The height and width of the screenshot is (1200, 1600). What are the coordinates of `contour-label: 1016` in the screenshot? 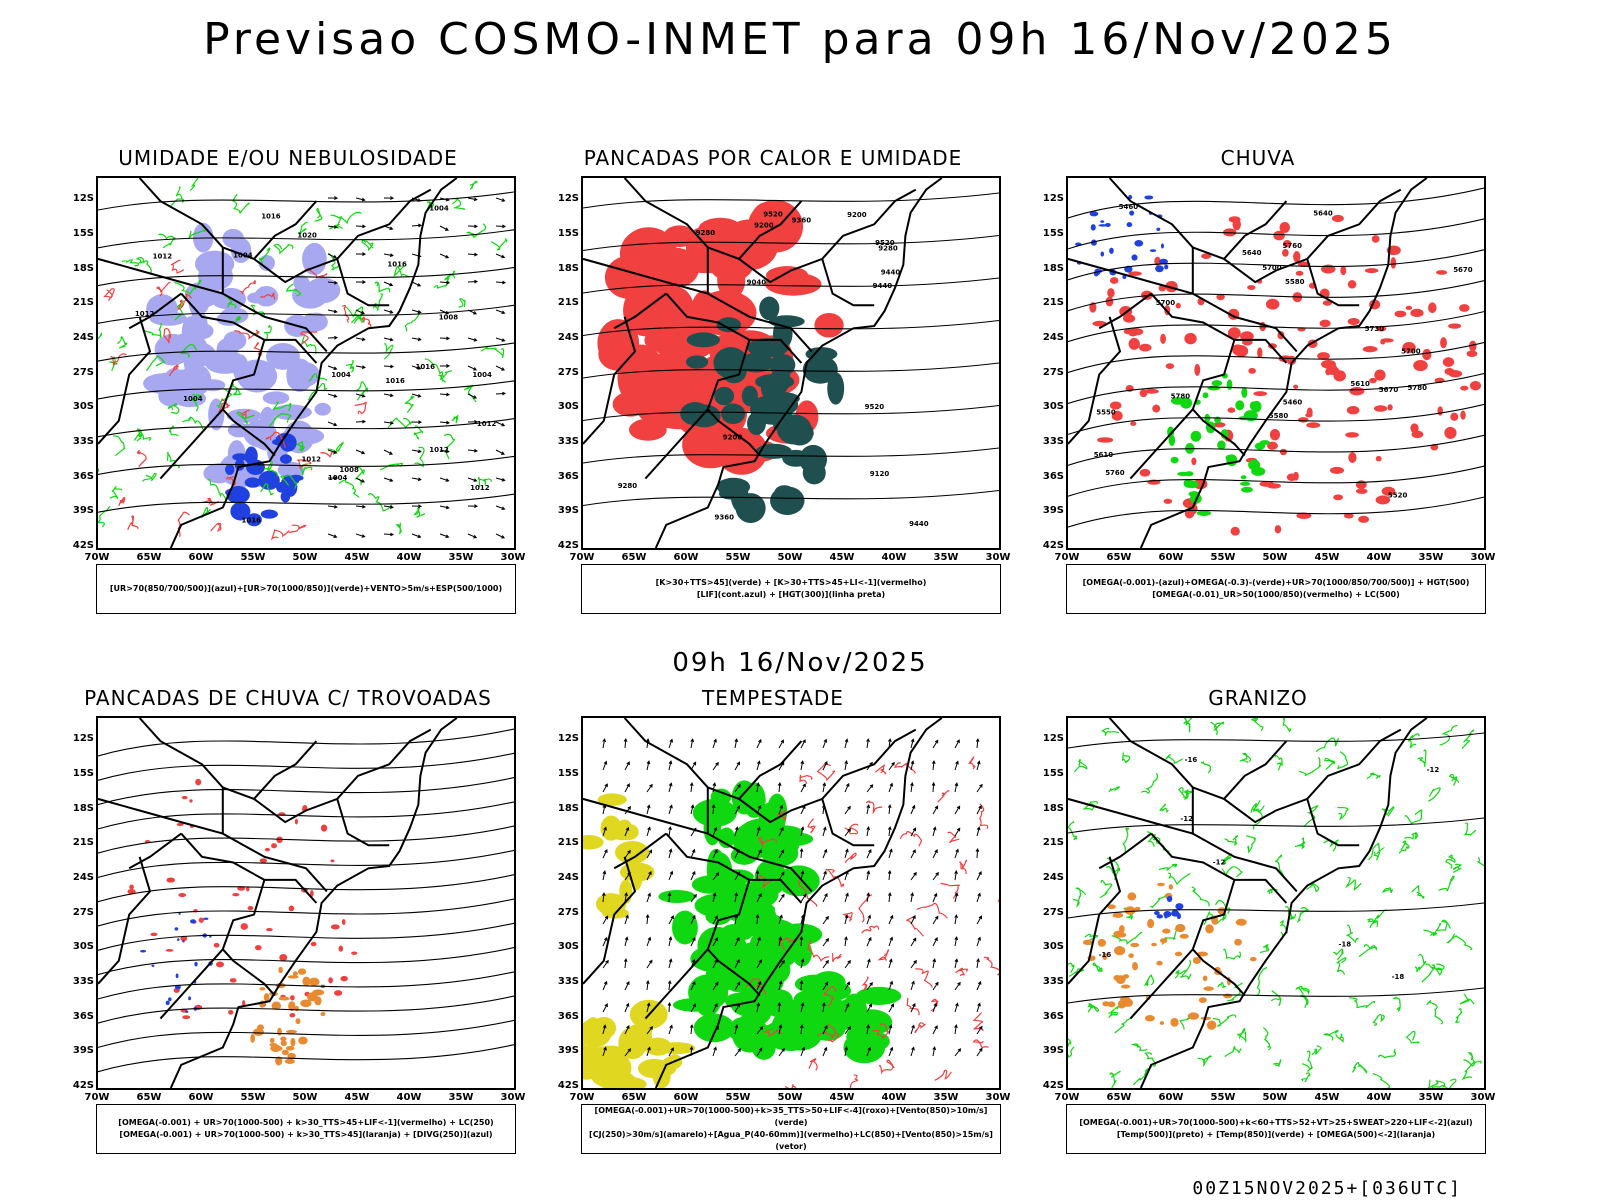 It's located at (252, 521).